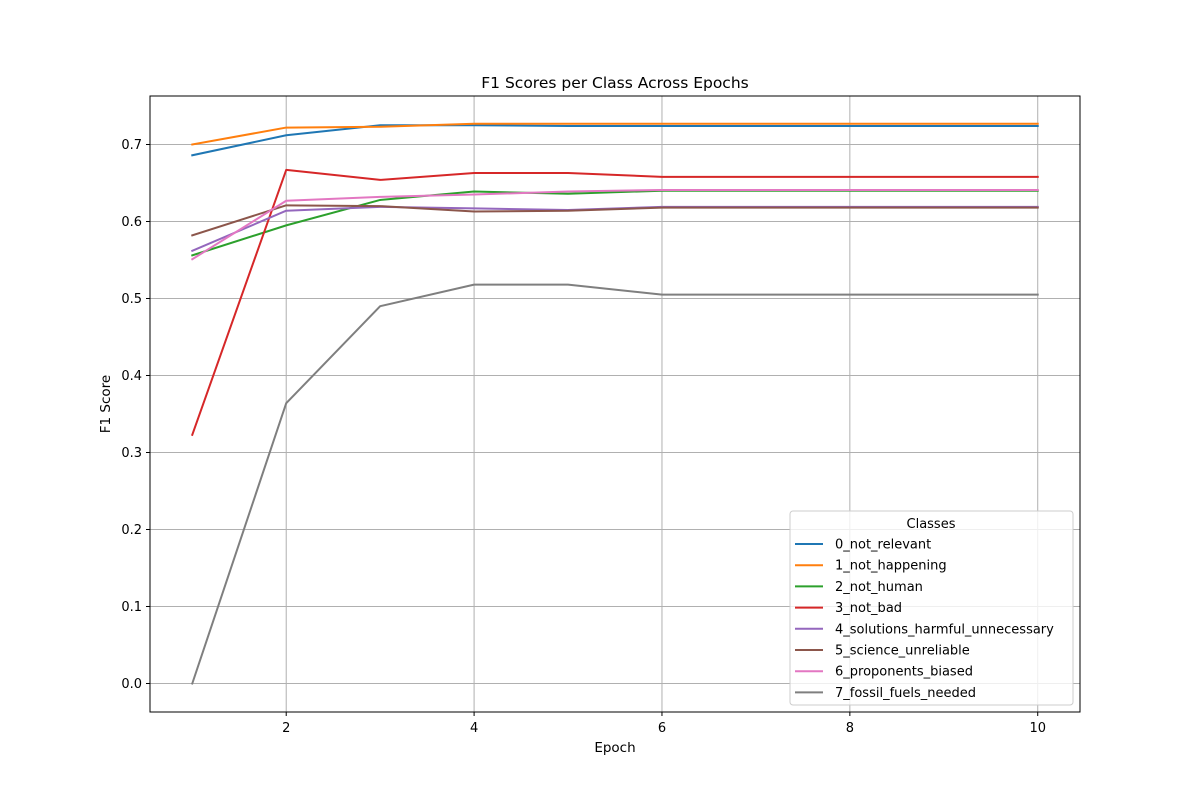 This screenshot has width=1200, height=804. What do you see at coordinates (131, 145) in the screenshot?
I see `y-tick-label: 0.7` at bounding box center [131, 145].